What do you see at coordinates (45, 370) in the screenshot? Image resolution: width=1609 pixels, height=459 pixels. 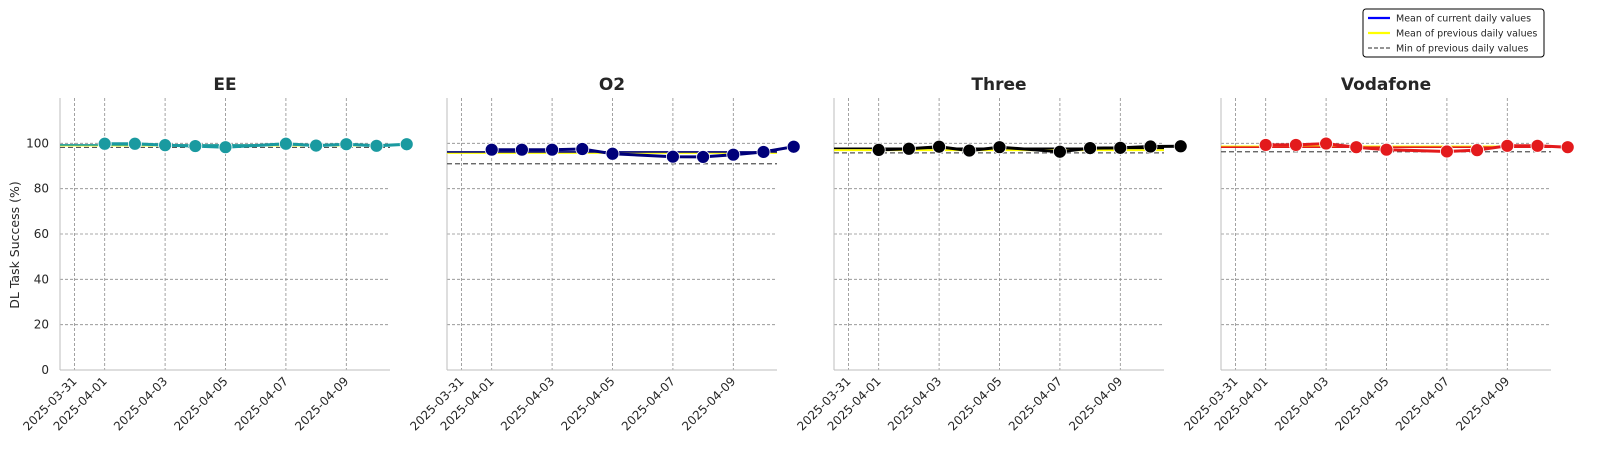 I see `y-tick-label: 0` at bounding box center [45, 370].